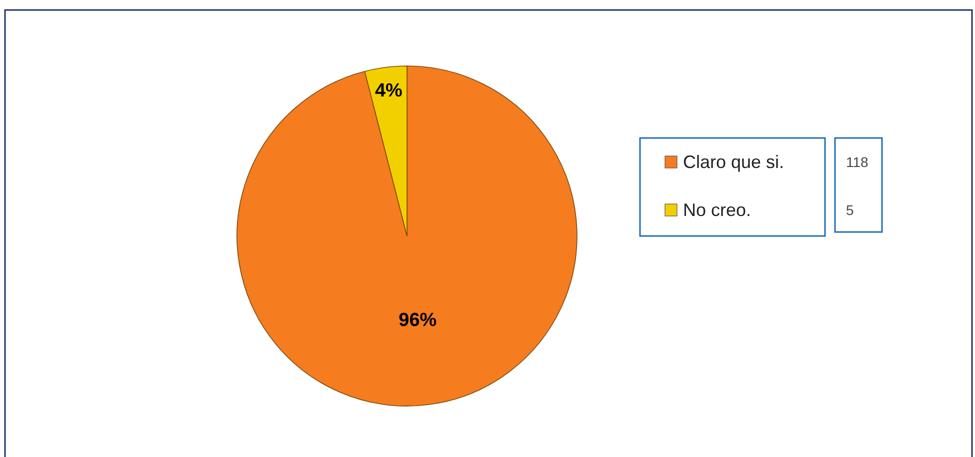 This screenshot has width=975, height=457. What do you see at coordinates (388, 91) in the screenshot?
I see `data-label: 4%` at bounding box center [388, 91].